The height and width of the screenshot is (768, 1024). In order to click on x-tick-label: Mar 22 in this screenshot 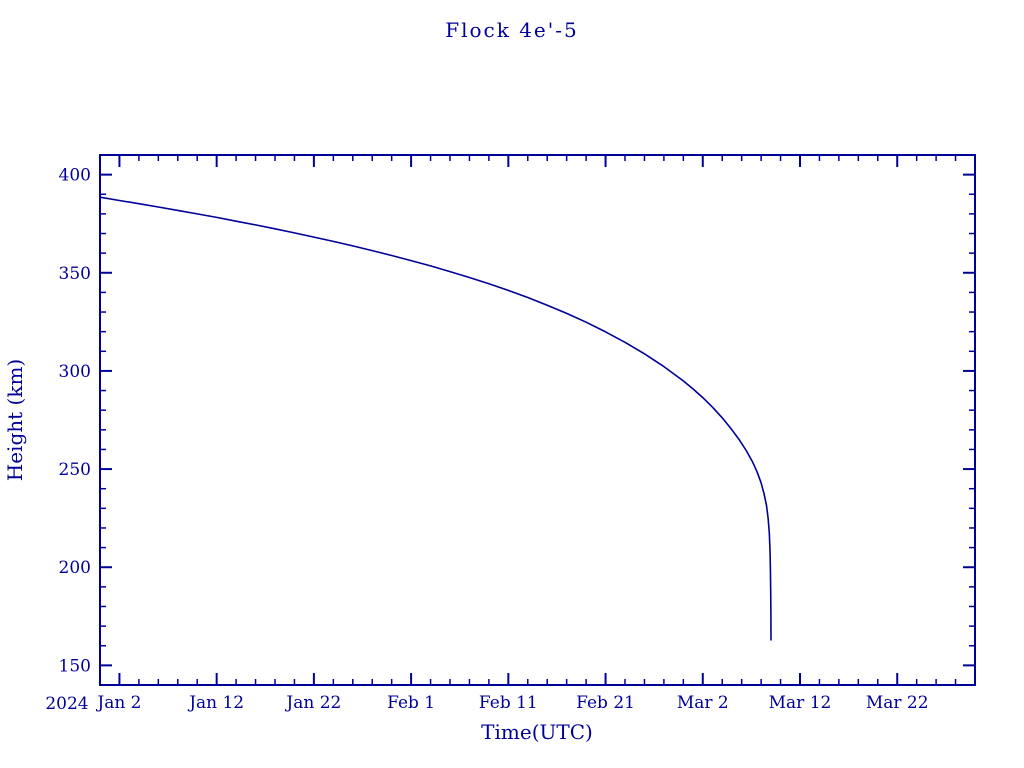, I will do `click(897, 703)`.